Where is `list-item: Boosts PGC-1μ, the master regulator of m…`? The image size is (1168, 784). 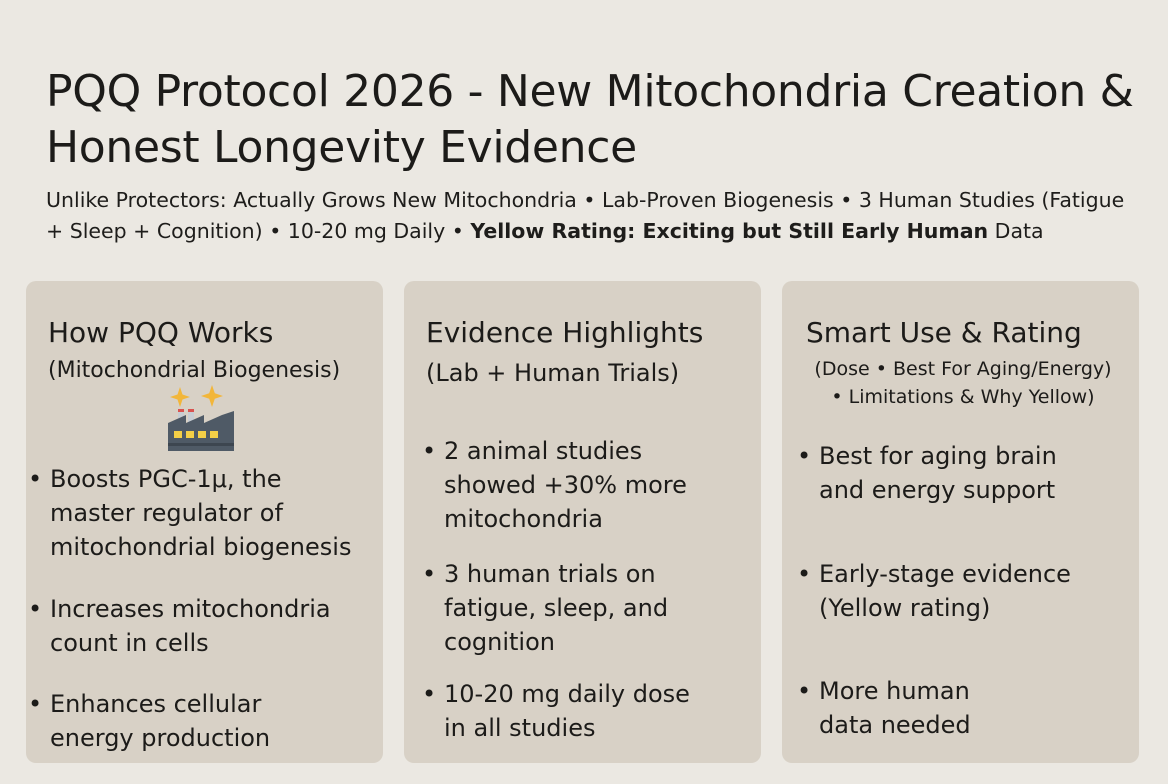
list-item: Boosts PGC-1μ, the master regulator of m… is located at coordinates (189, 513).